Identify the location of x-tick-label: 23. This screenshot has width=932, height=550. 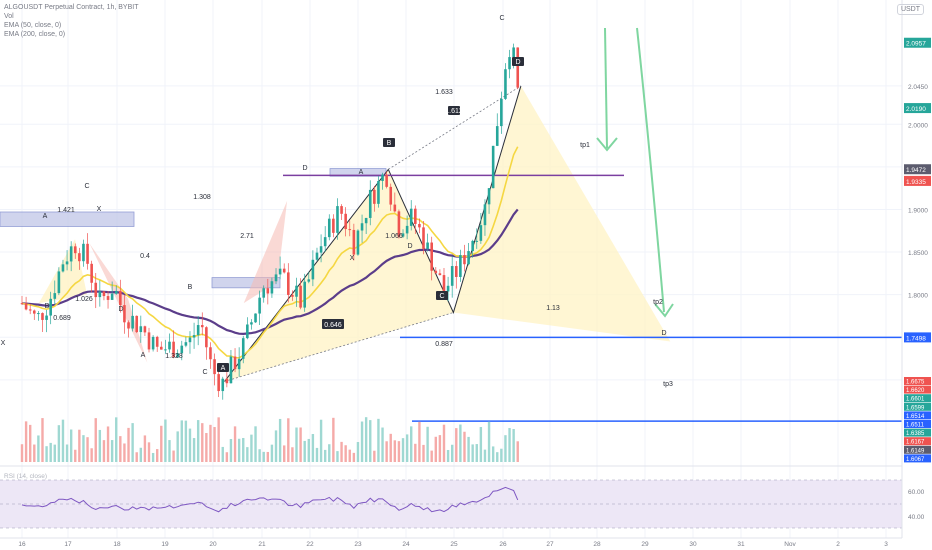
(358, 544).